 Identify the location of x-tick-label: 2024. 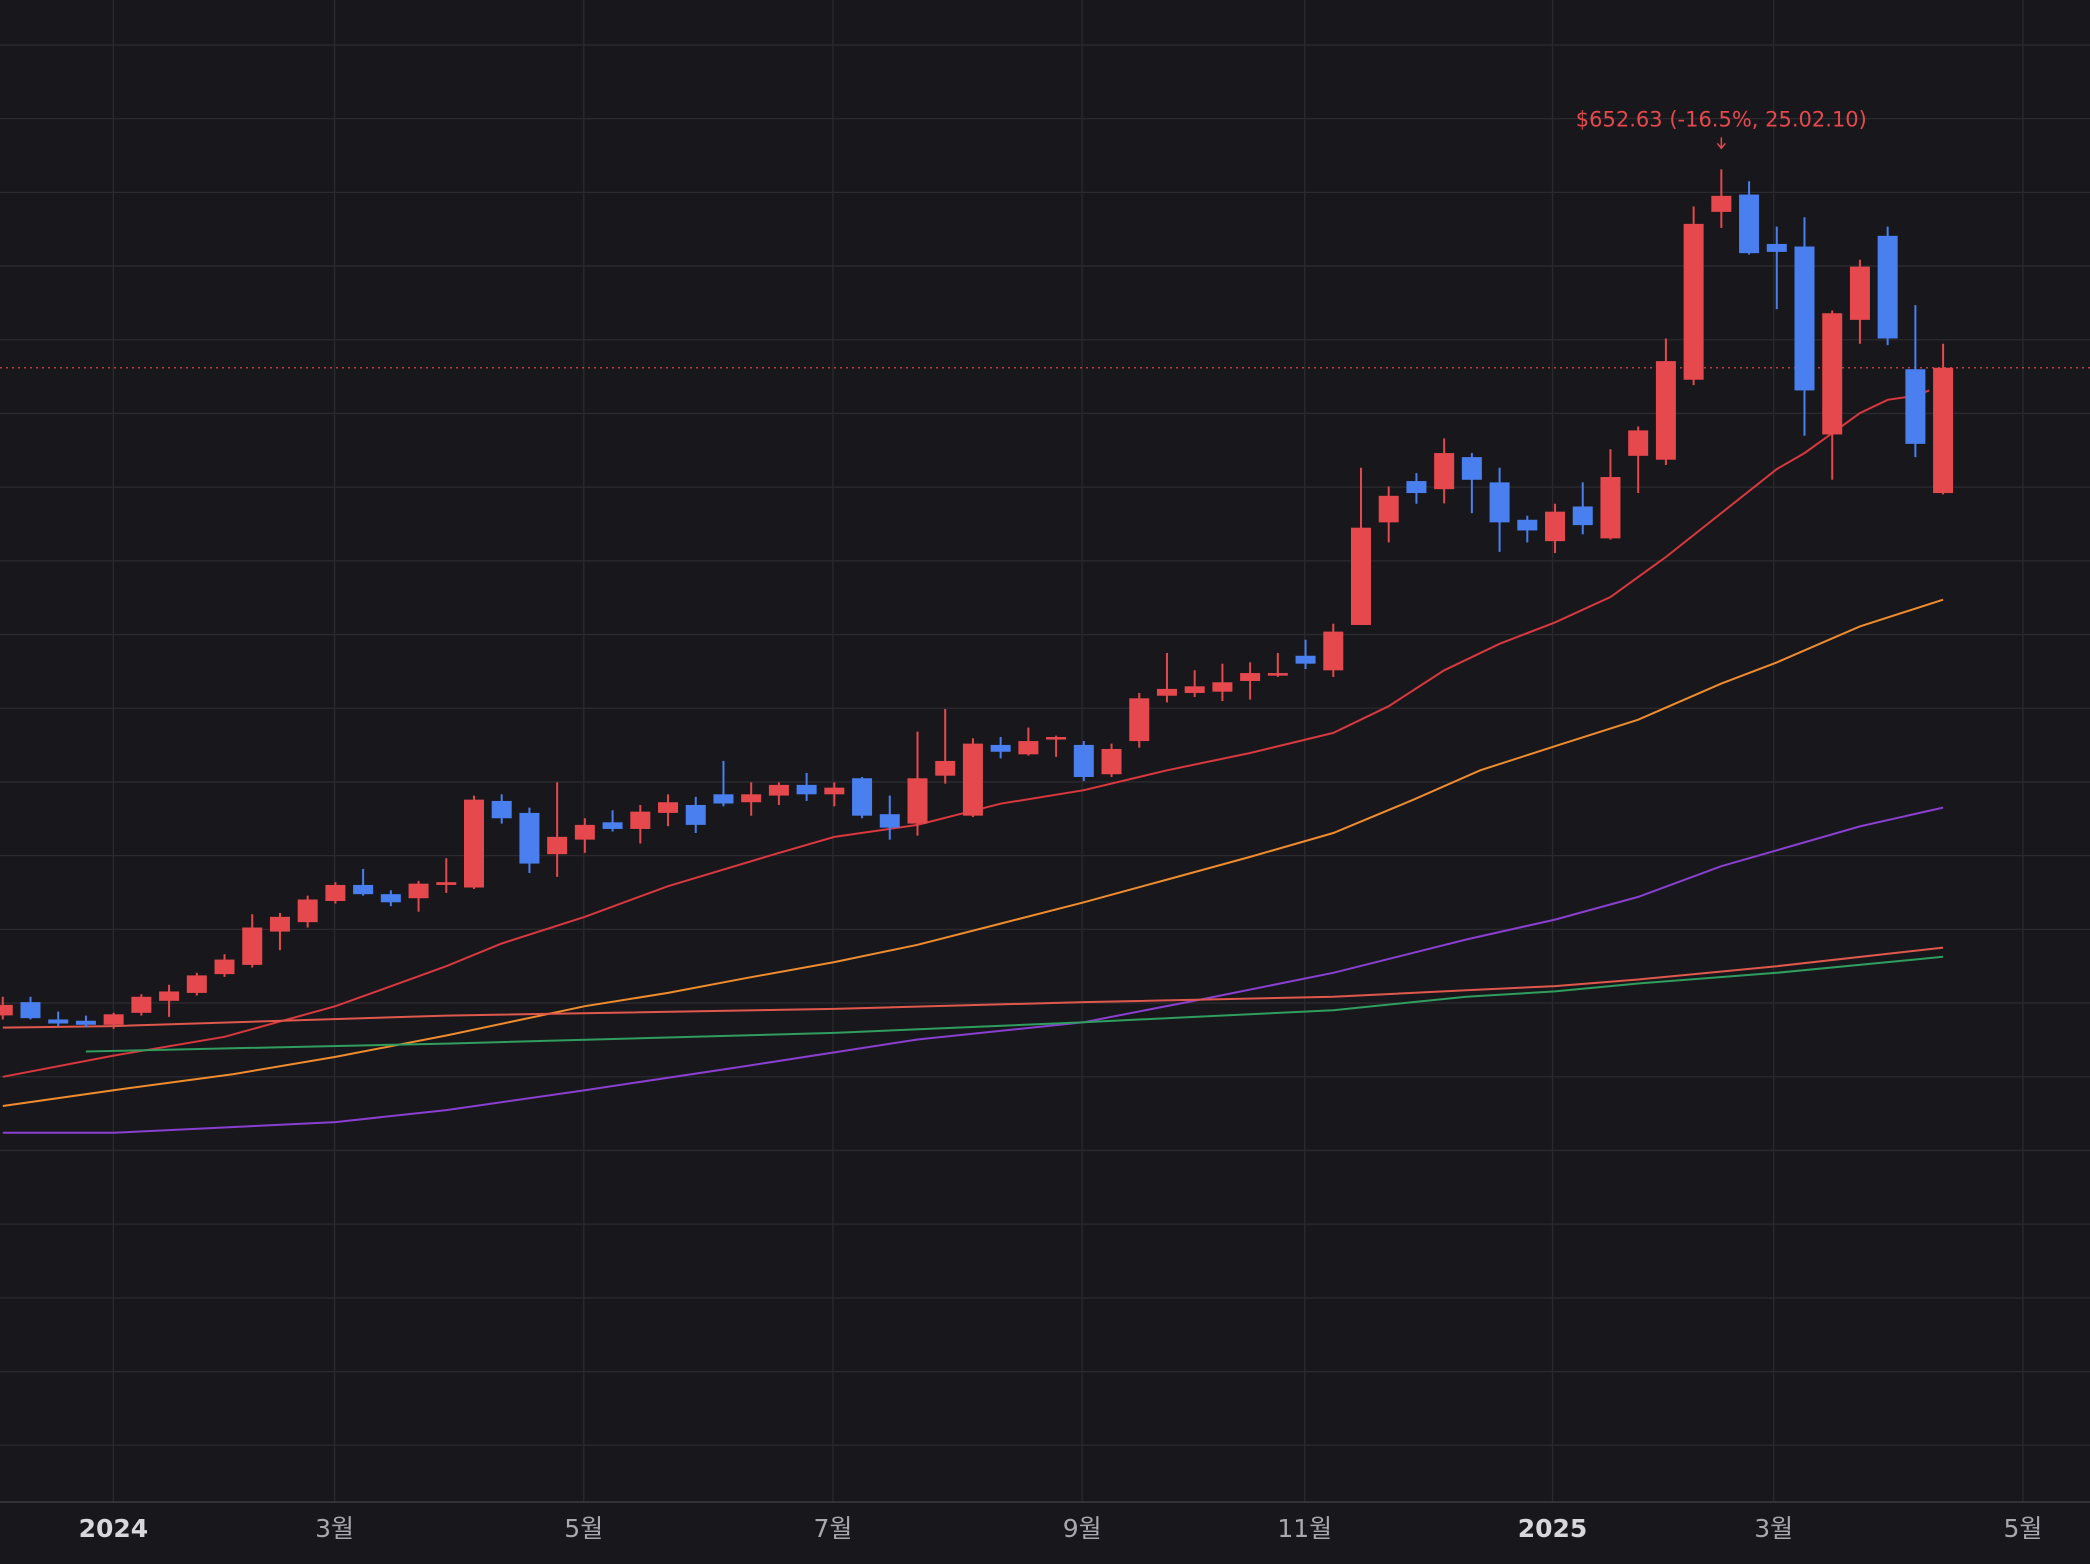
(114, 1528).